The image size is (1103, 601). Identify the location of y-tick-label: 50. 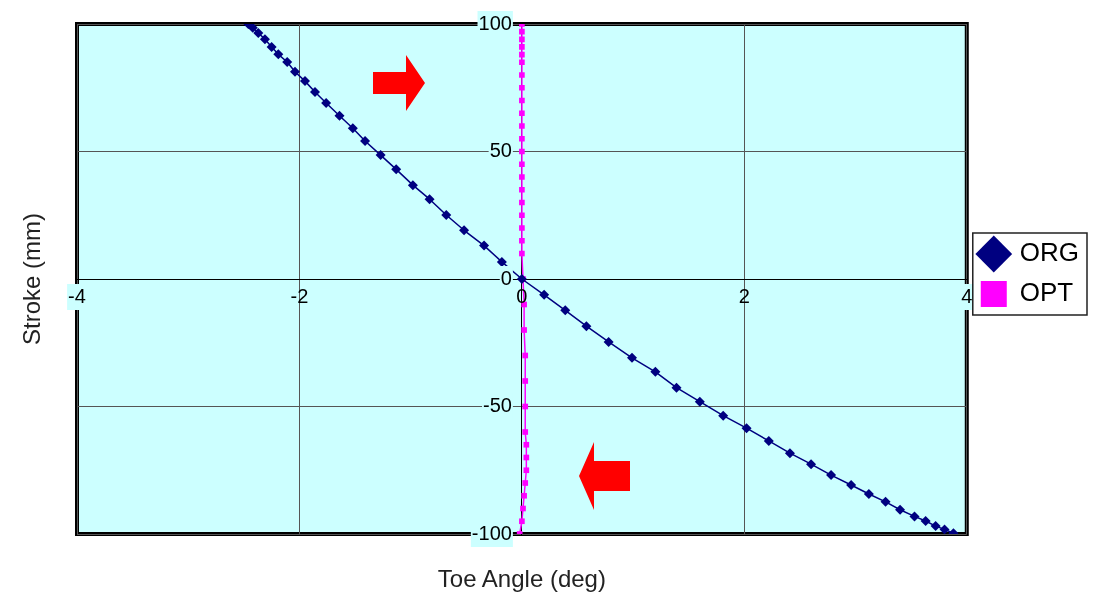
(500, 150).